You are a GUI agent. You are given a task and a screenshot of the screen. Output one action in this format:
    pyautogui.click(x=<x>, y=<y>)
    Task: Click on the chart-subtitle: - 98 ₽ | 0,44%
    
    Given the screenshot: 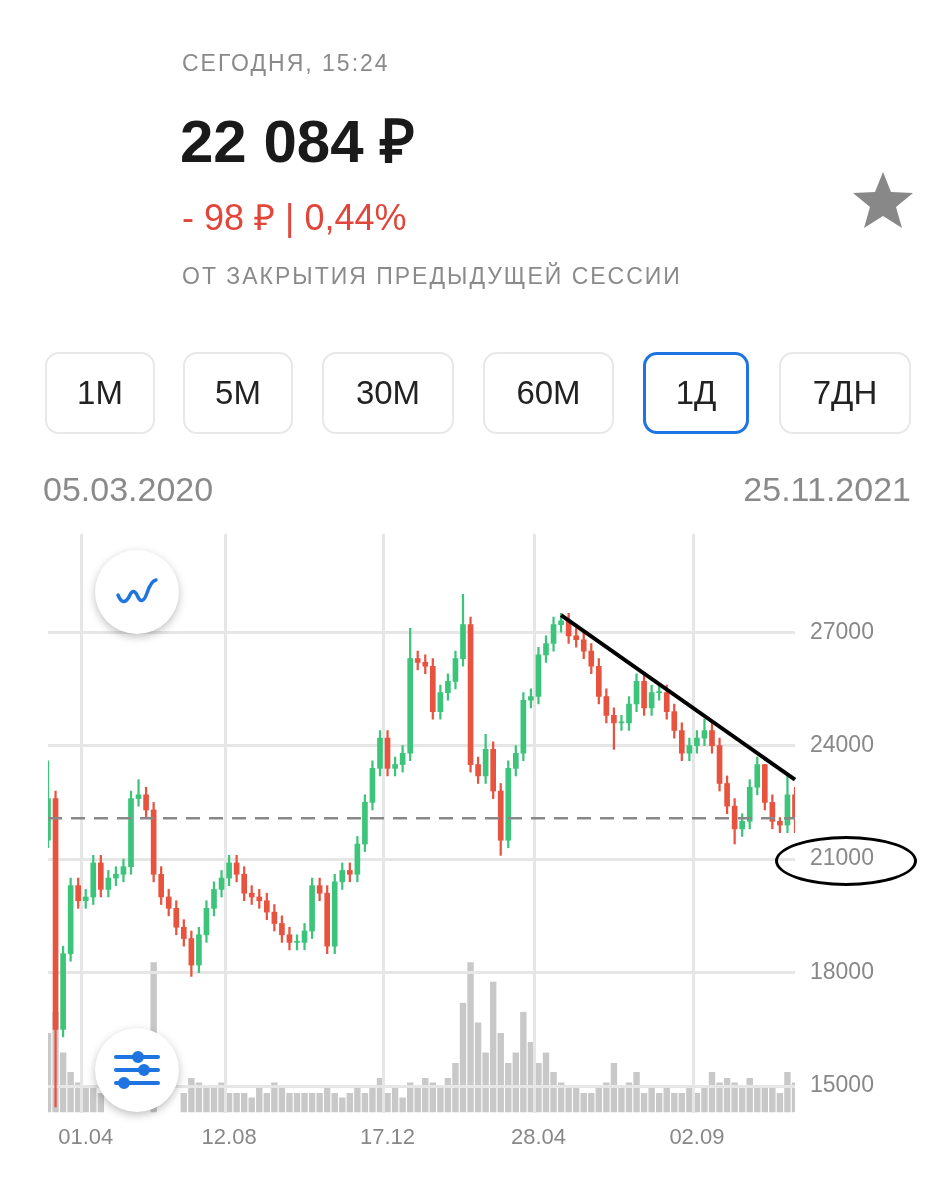 What is the action you would take?
    pyautogui.click(x=294, y=218)
    